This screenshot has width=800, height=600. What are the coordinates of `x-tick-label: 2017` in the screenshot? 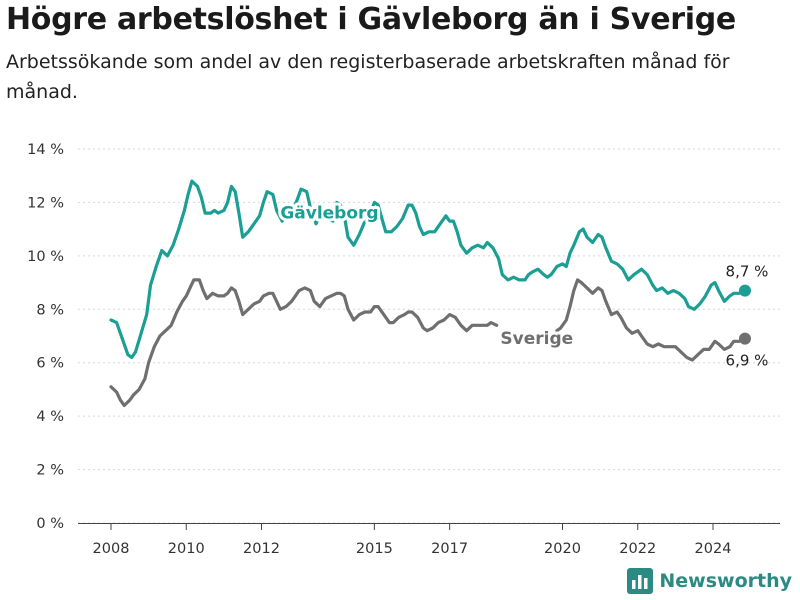 It's located at (449, 549).